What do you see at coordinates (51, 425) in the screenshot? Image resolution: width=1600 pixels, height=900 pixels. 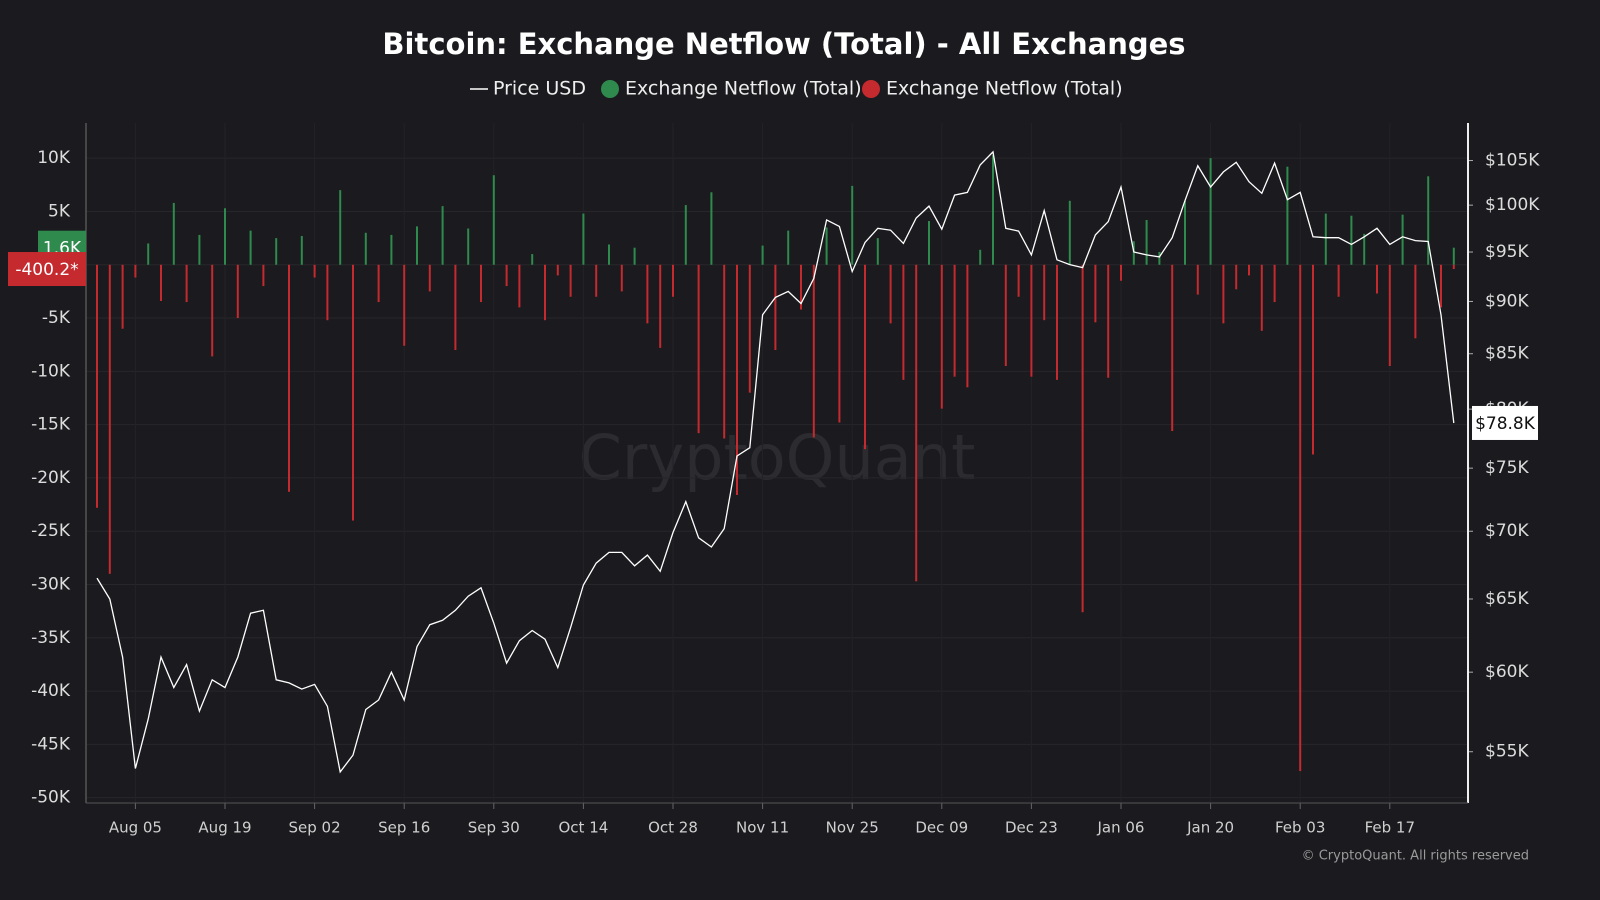 I see `y-tick-label: -15K` at bounding box center [51, 425].